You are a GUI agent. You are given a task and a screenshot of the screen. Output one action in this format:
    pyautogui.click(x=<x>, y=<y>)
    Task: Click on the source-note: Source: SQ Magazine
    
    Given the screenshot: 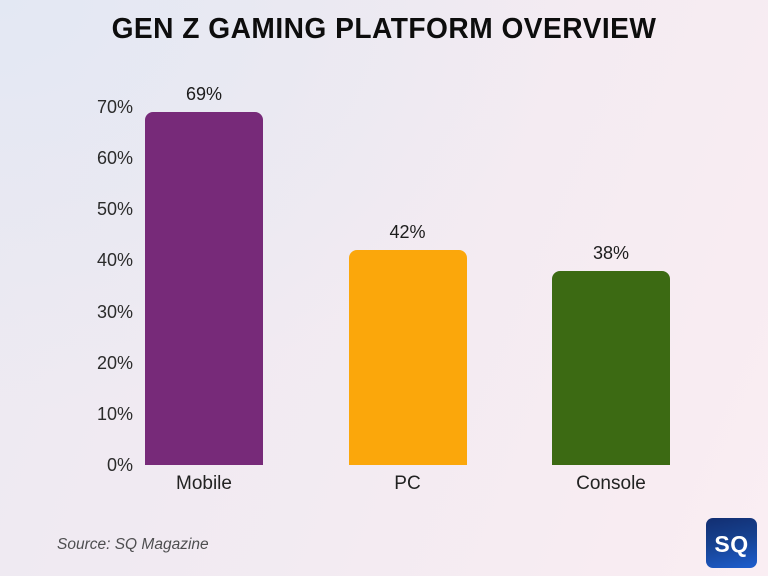 What is the action you would take?
    pyautogui.click(x=133, y=544)
    